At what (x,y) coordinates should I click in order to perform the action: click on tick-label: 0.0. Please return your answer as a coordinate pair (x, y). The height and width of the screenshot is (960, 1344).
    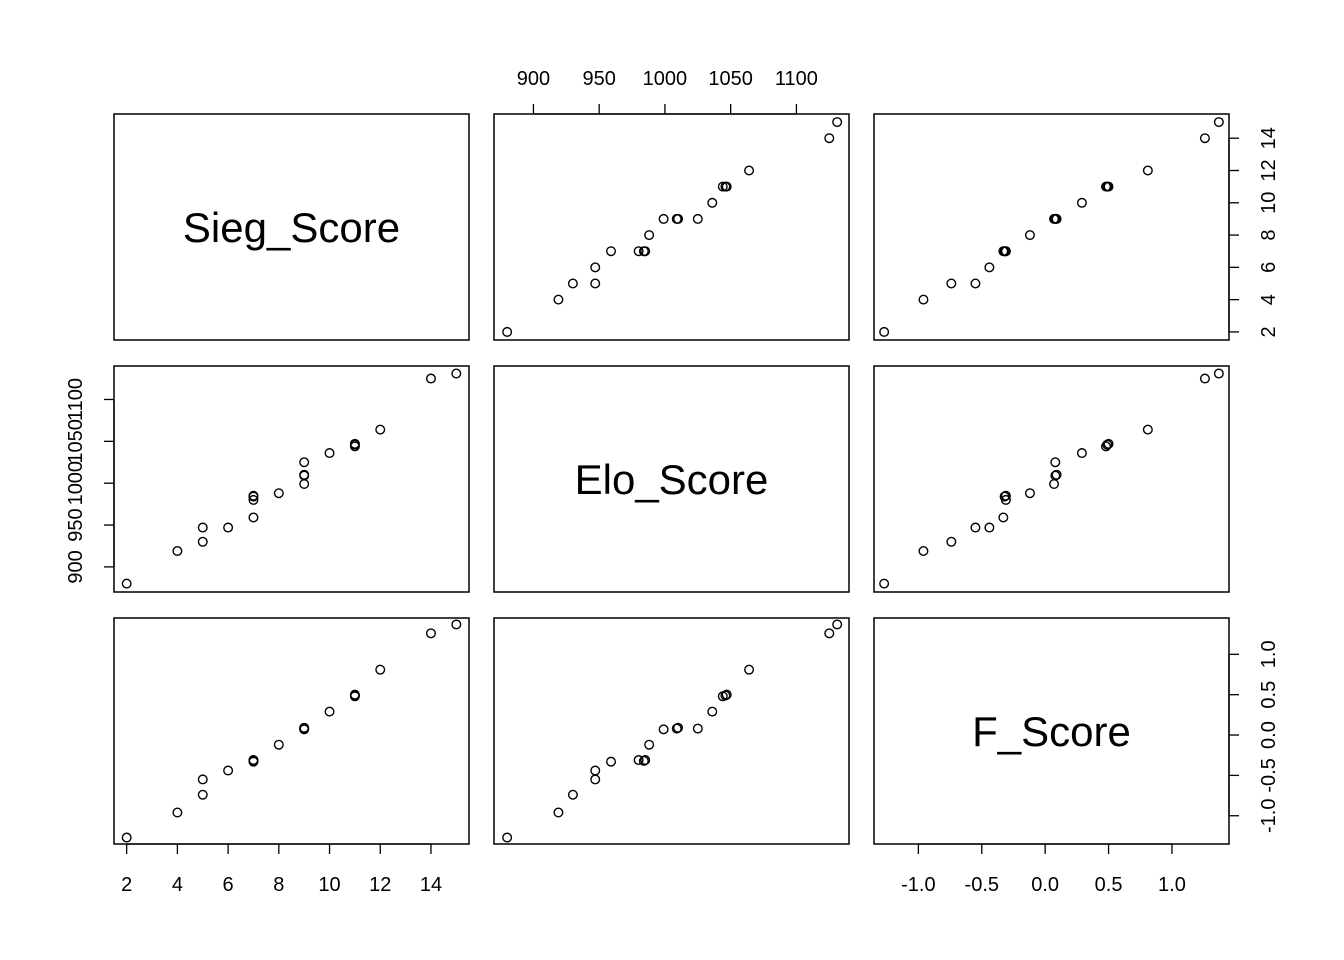
    Looking at the image, I should click on (1269, 735).